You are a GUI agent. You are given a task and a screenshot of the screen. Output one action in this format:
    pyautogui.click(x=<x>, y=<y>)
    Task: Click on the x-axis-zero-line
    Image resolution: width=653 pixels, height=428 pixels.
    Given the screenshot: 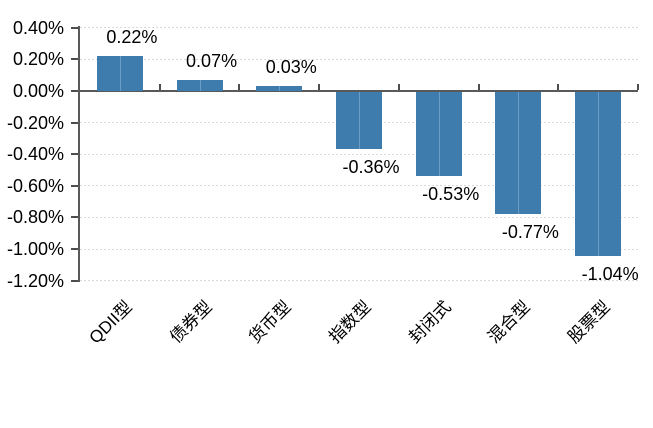 What is the action you would take?
    pyautogui.click(x=358, y=91)
    